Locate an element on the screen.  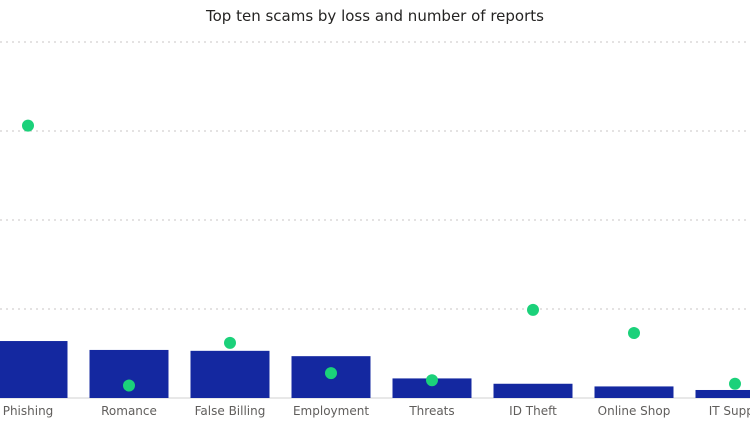
category-label: Romance is located at coordinates (129, 411).